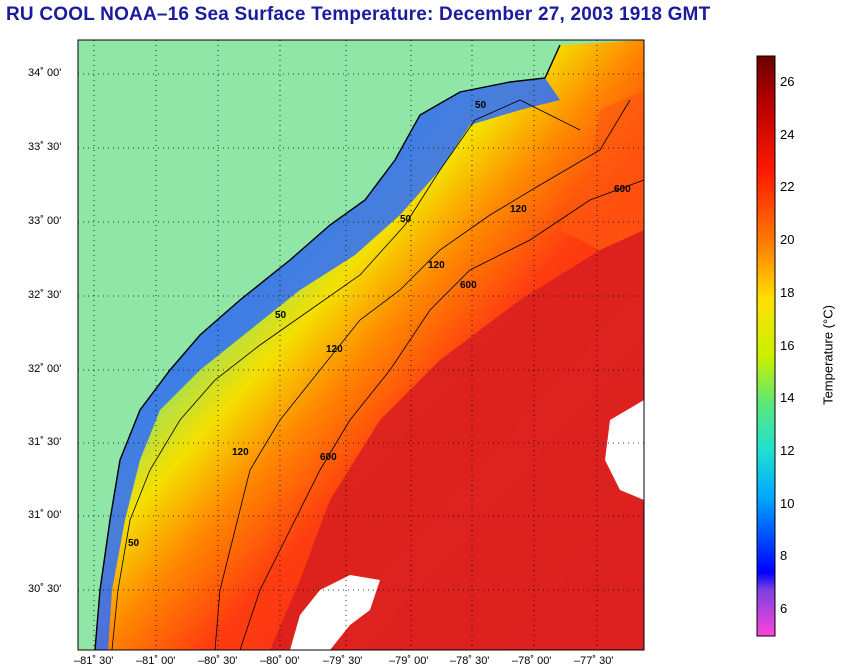 Image resolution: width=848 pixels, height=672 pixels. I want to click on colorbar-tick: 8, so click(784, 555).